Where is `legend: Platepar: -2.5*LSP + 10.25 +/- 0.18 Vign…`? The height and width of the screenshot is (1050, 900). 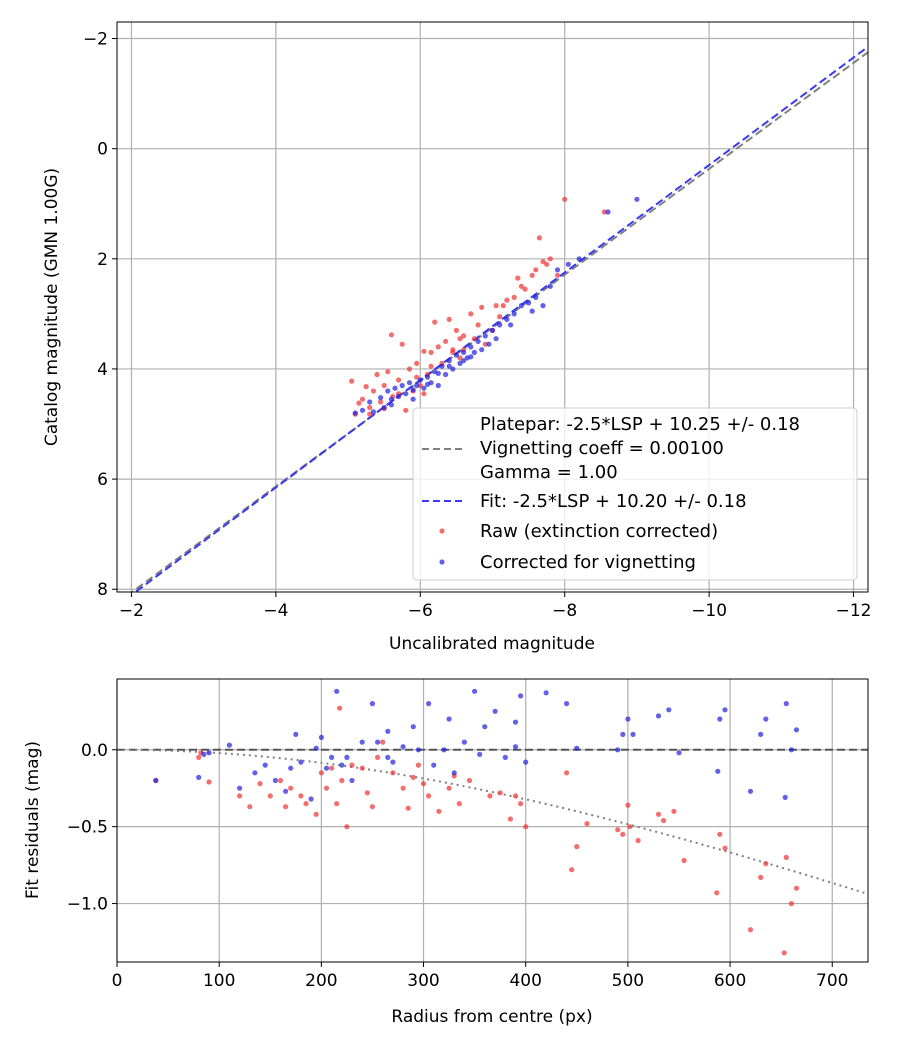
legend: Platepar: -2.5*LSP + 10.25 +/- 0.18 Vign… is located at coordinates (635, 494).